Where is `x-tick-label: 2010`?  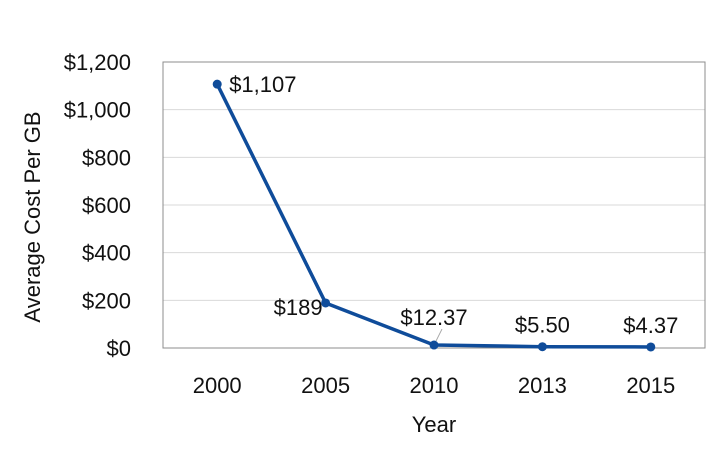 x-tick-label: 2010 is located at coordinates (434, 385).